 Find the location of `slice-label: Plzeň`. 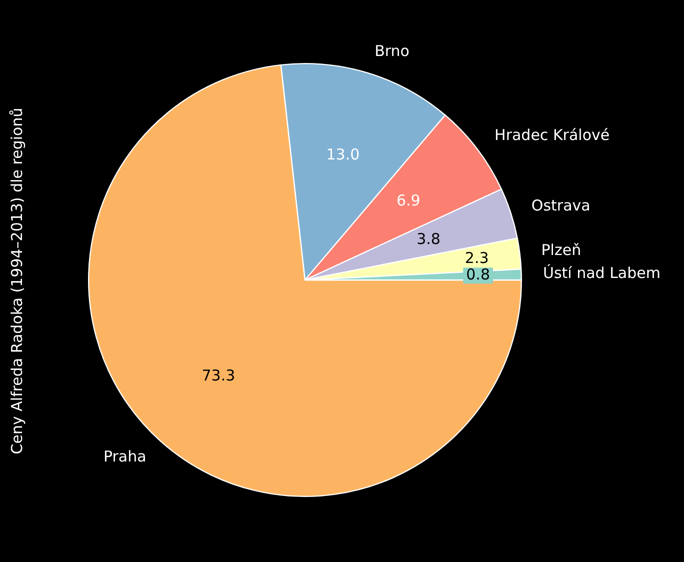

slice-label: Plzeň is located at coordinates (561, 249).